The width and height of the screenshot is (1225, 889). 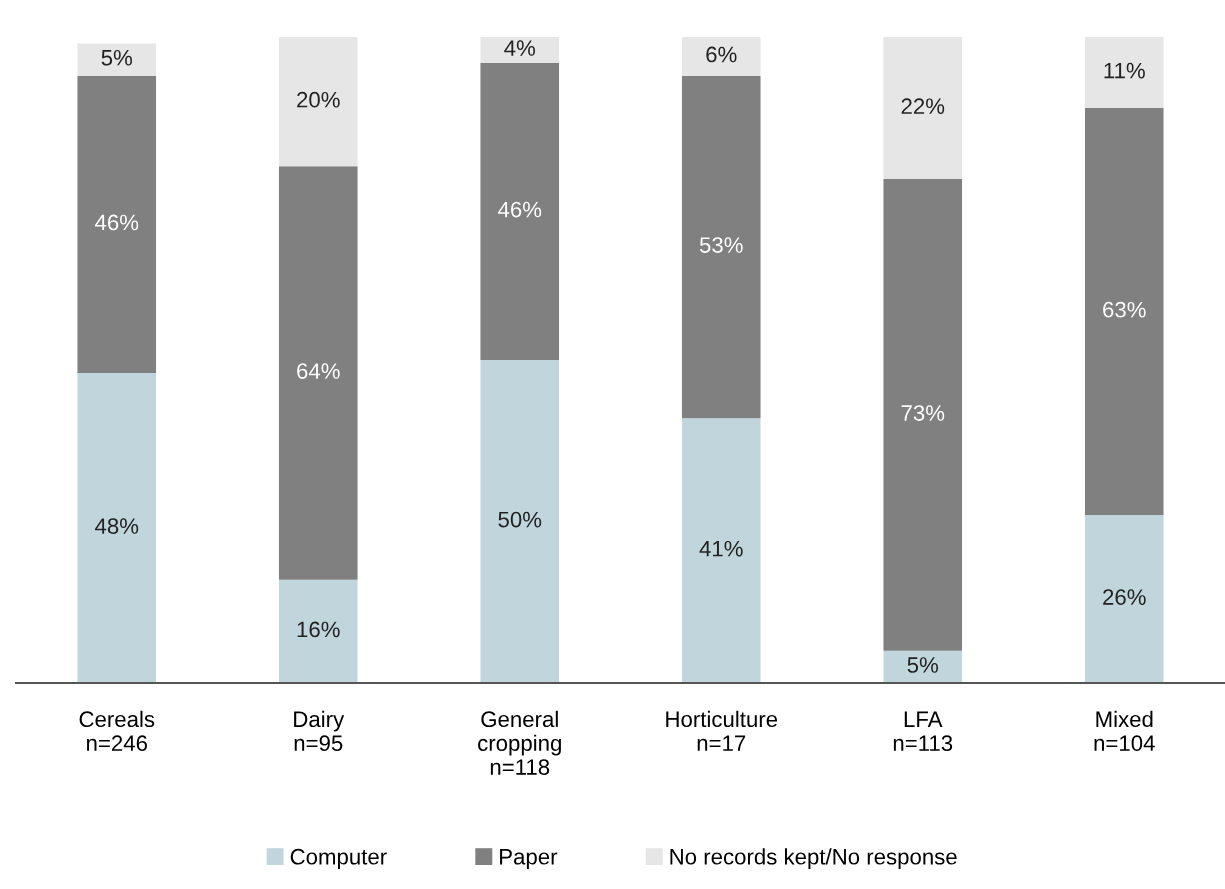 I want to click on legend-label: Computer, so click(x=338, y=858).